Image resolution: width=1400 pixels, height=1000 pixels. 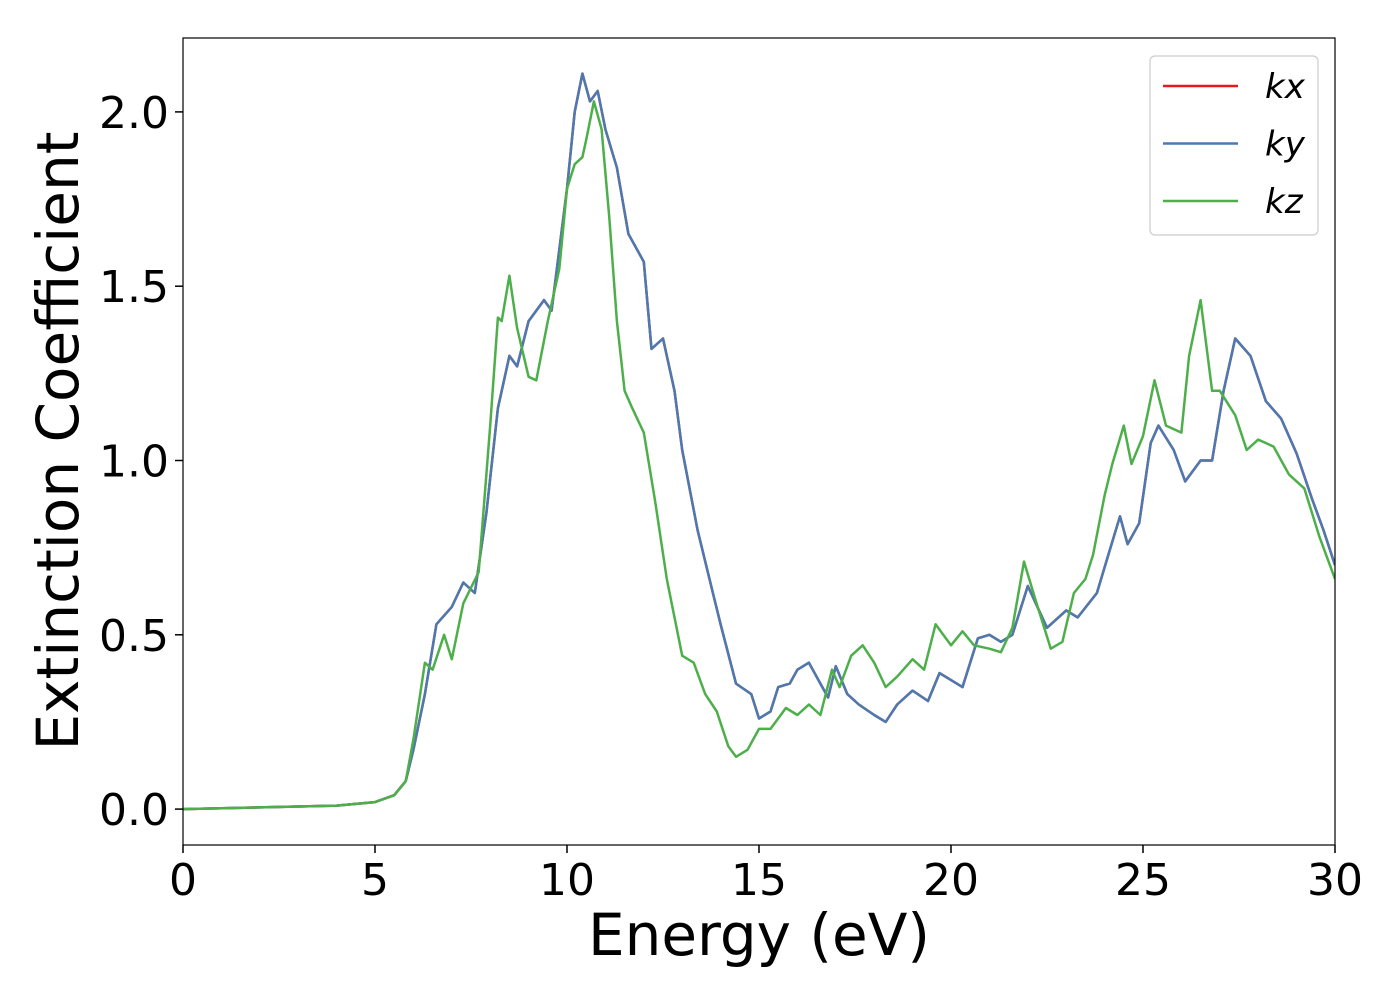 I want to click on y-tick-label: 0.5, so click(x=134, y=636).